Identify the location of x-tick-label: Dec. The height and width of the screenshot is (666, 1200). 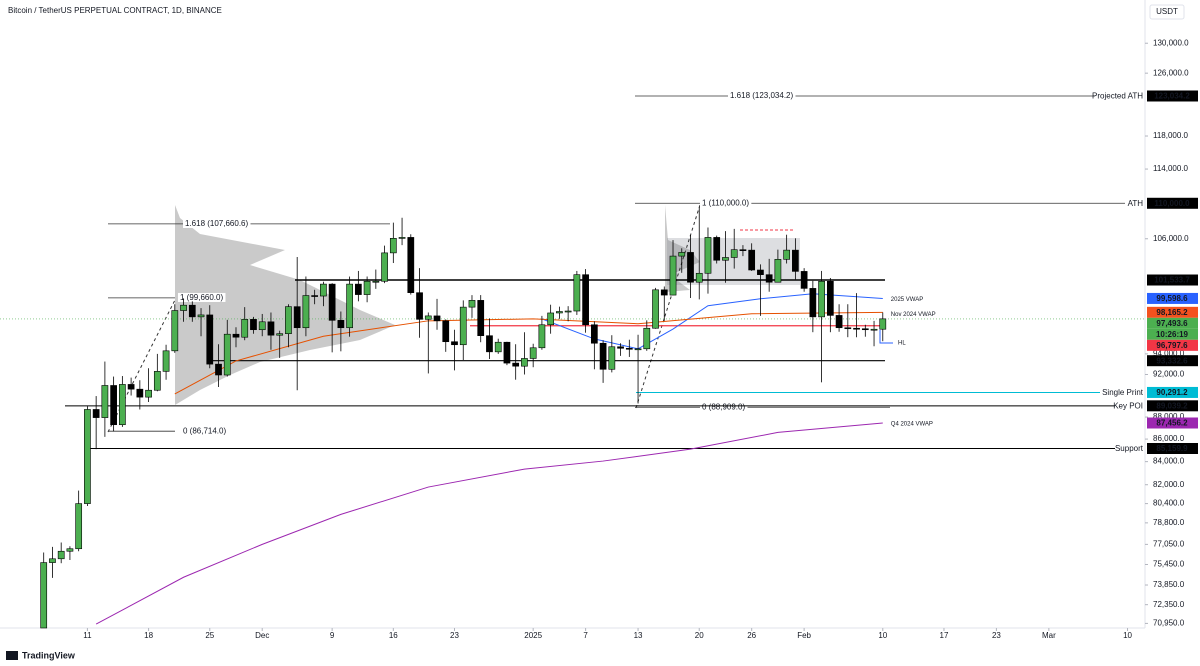
(262, 635).